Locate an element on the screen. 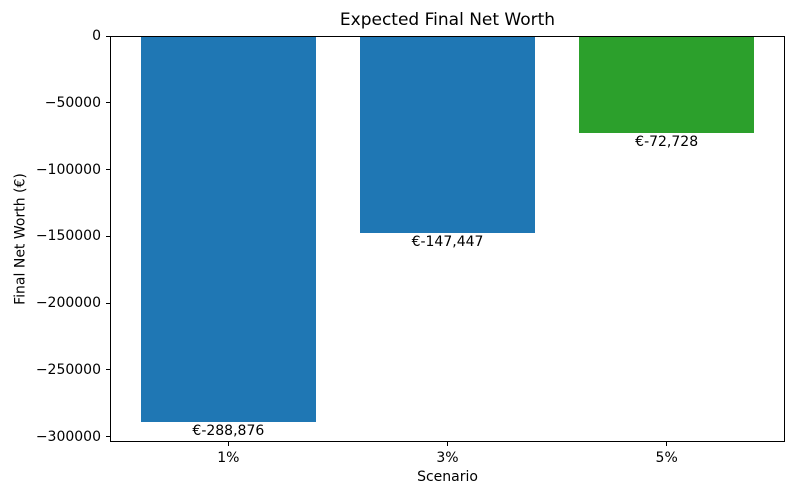  y-tick-label: −200000 is located at coordinates (68, 303).